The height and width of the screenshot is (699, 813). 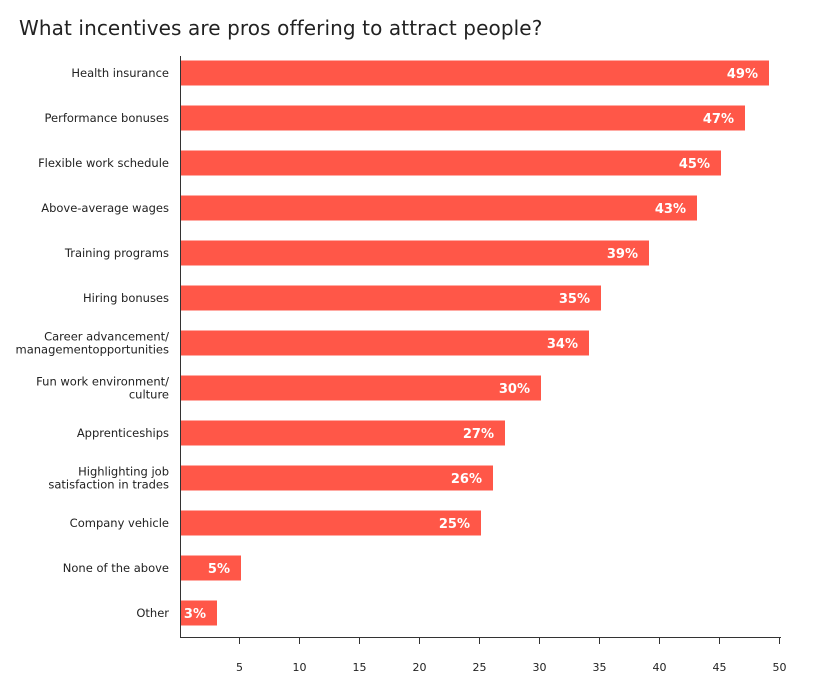 What do you see at coordinates (106, 118) in the screenshot?
I see `category-label: Performance bonuses` at bounding box center [106, 118].